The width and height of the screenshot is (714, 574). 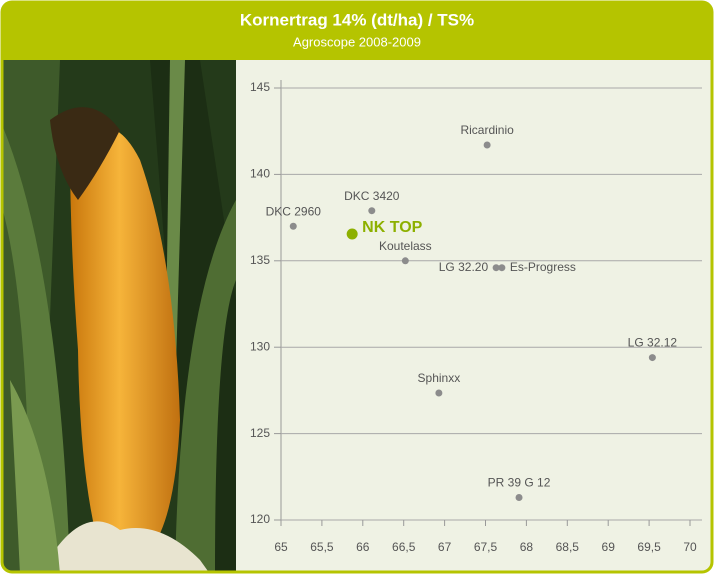 What do you see at coordinates (464, 267) in the screenshot?
I see `point-label: LG 32.20` at bounding box center [464, 267].